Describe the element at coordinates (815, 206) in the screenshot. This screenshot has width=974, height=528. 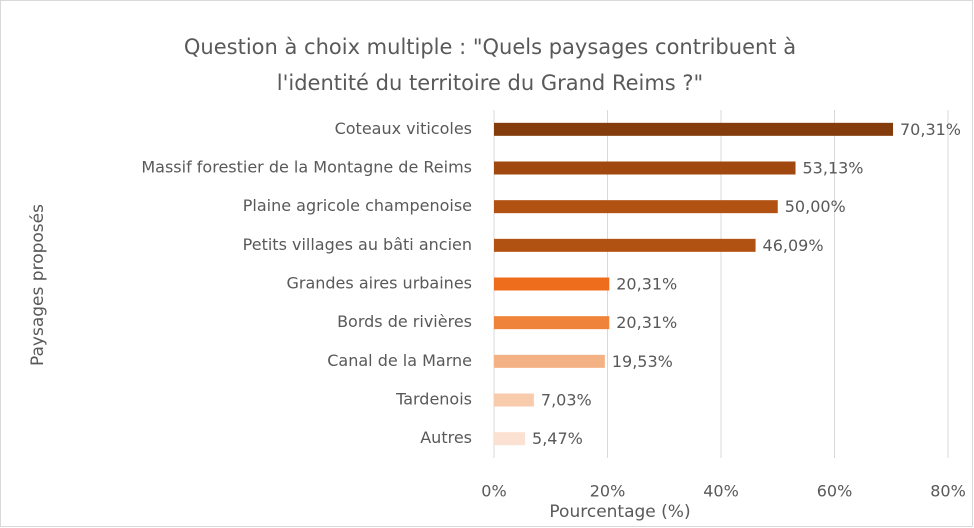
I see `value-label: 50,00%` at that location.